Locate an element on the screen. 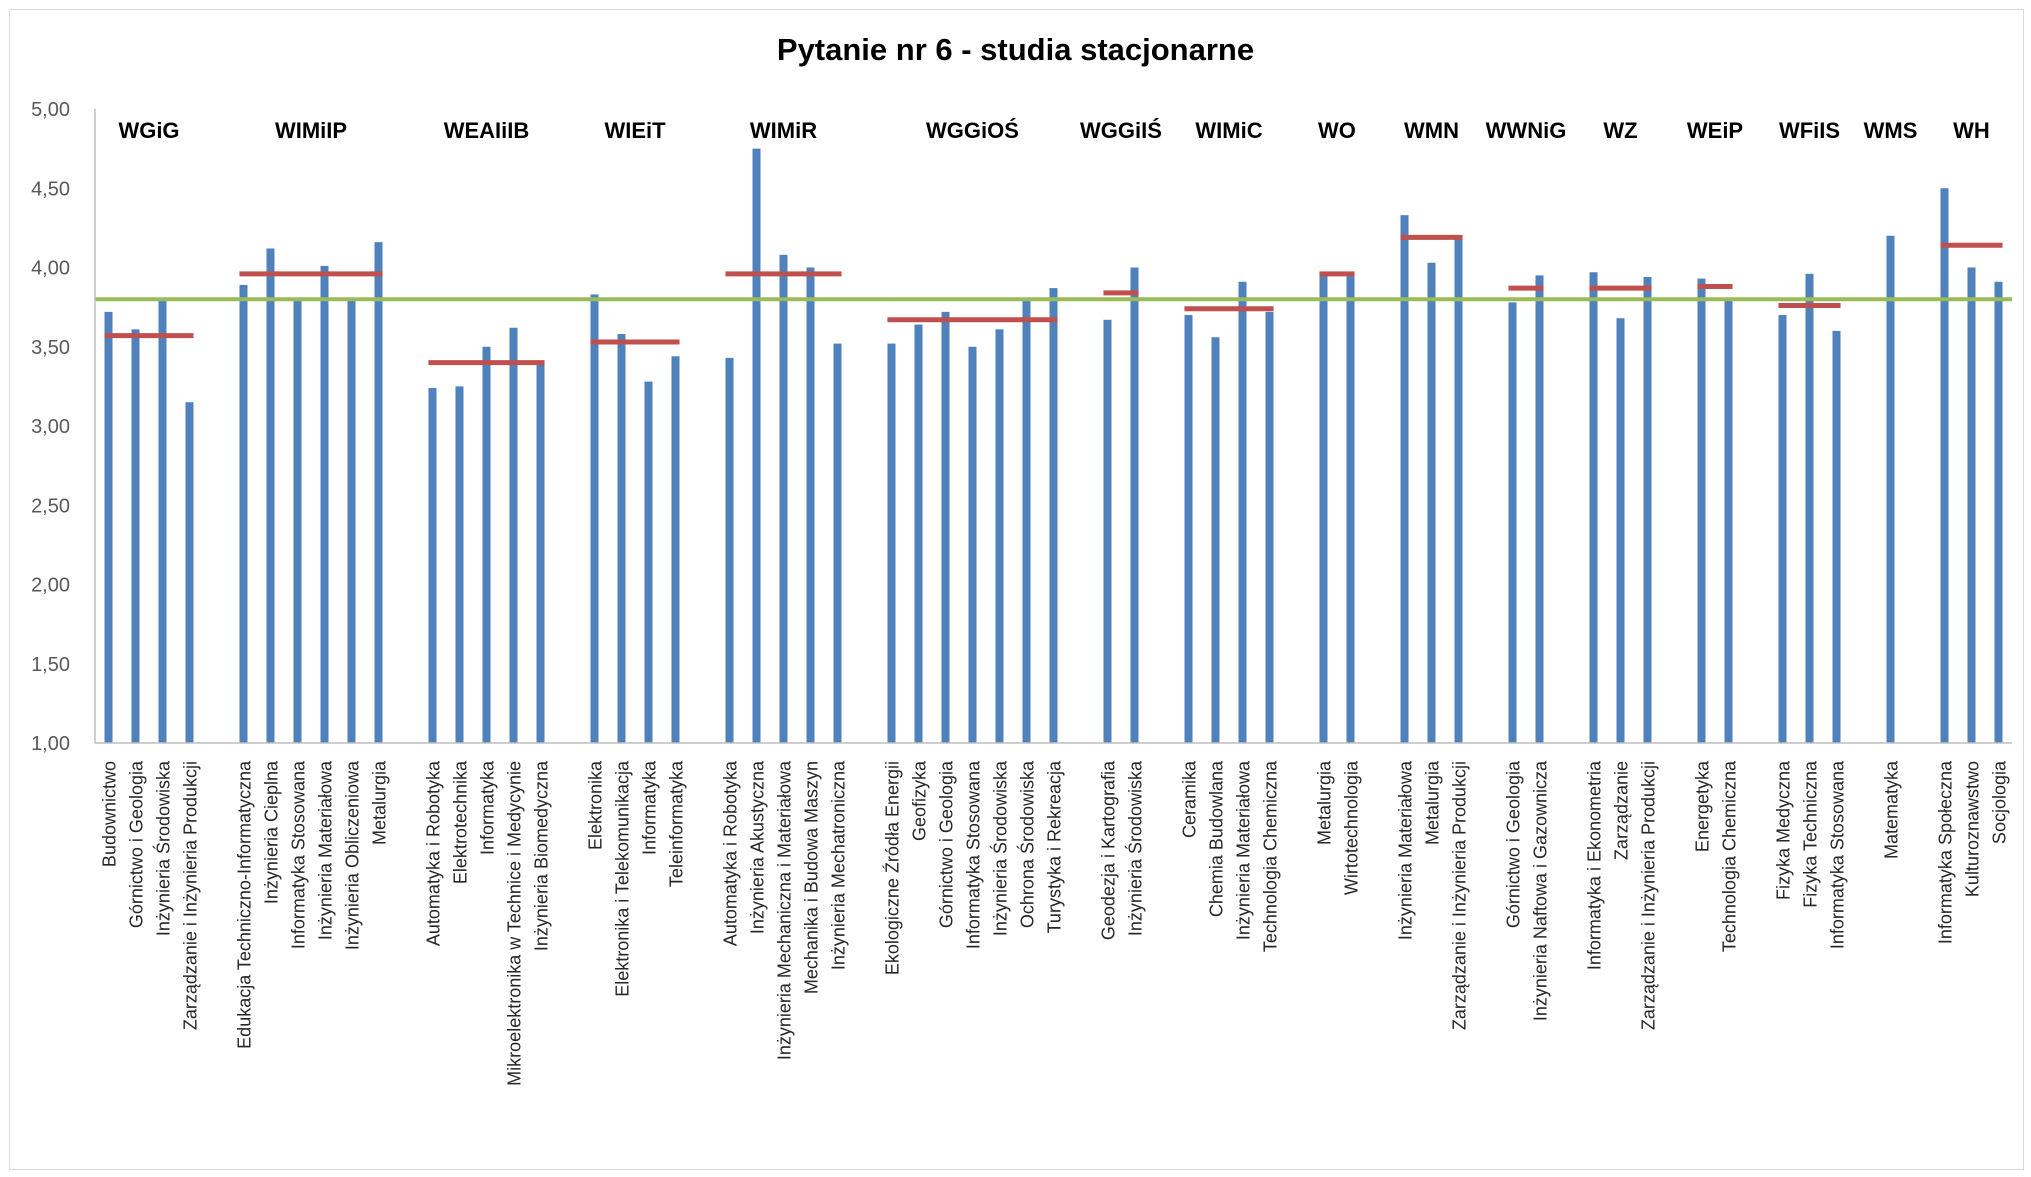  x-tick-label: Kulturoznawstwo is located at coordinates (1973, 829).